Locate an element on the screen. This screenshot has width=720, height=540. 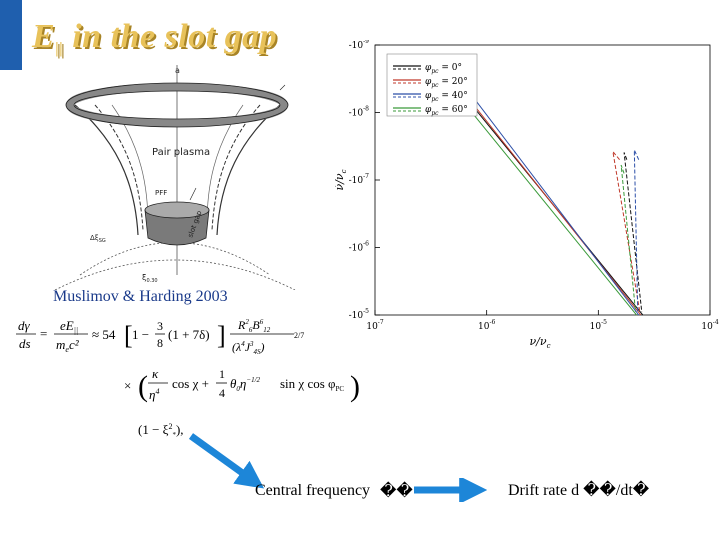
svg-text: eE|| is located at coordinates (69, 326).